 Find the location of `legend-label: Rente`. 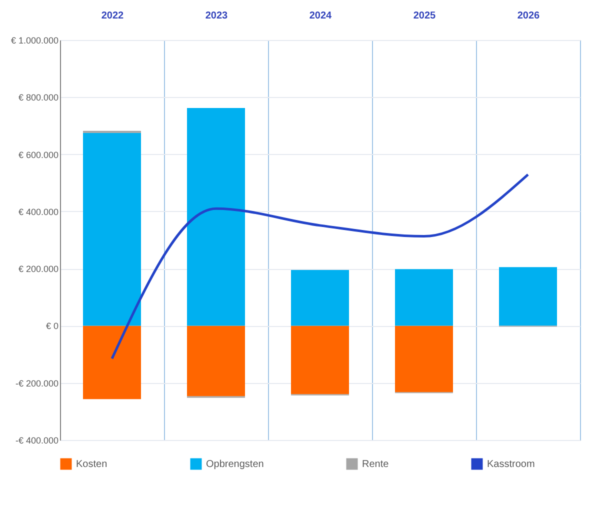

legend-label: Rente is located at coordinates (376, 464).